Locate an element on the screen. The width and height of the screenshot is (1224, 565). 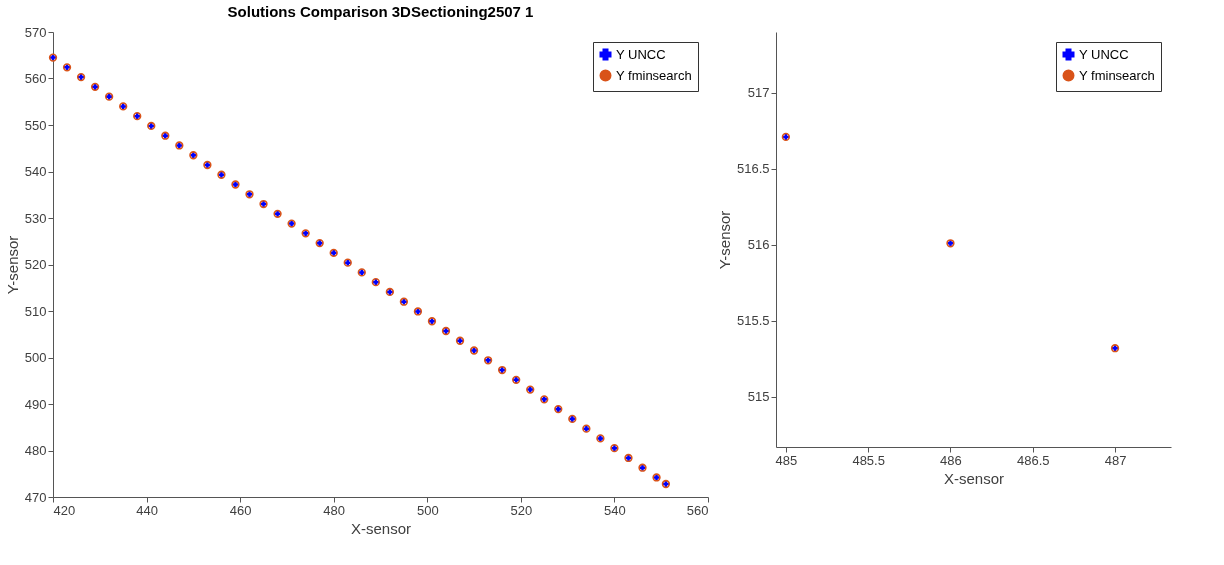
y-tick-label: 520 is located at coordinates (35, 264).